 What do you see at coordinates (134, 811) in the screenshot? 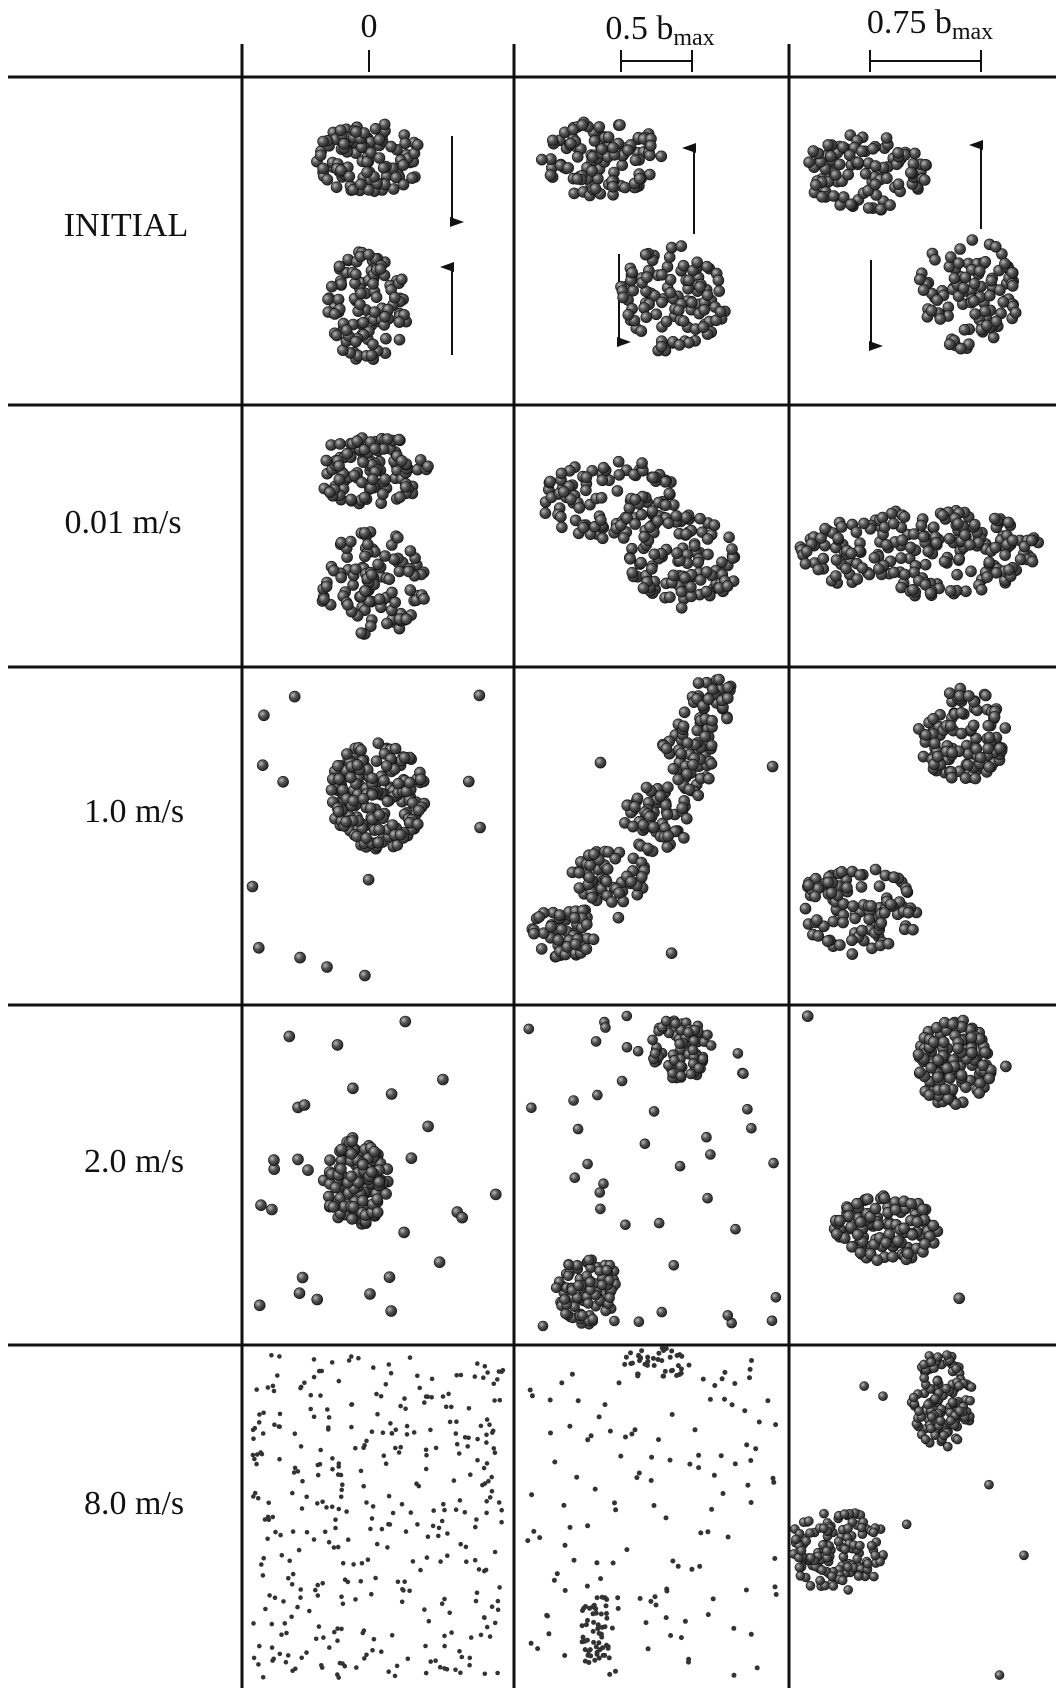
I see `row-label: 1.0 m/s` at bounding box center [134, 811].